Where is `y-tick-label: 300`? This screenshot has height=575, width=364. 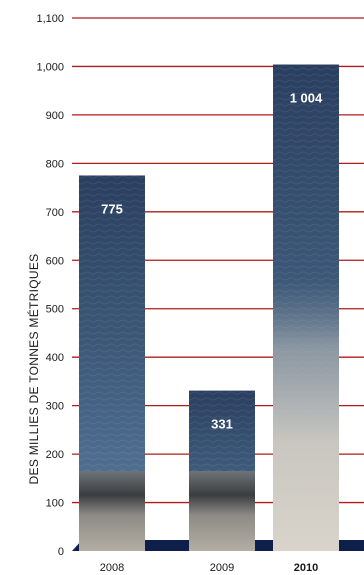
y-tick-label: 300 is located at coordinates (55, 407).